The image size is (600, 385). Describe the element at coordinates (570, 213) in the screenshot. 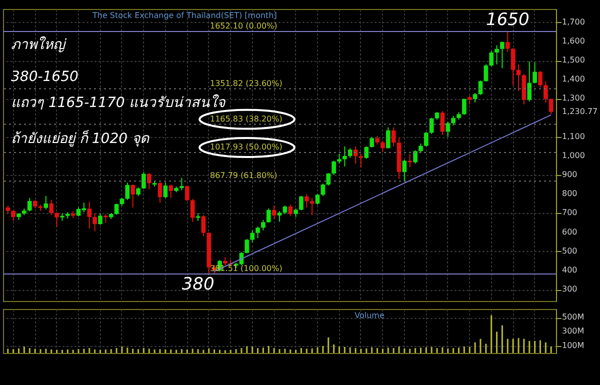

I see `y-tick-label: 700` at that location.